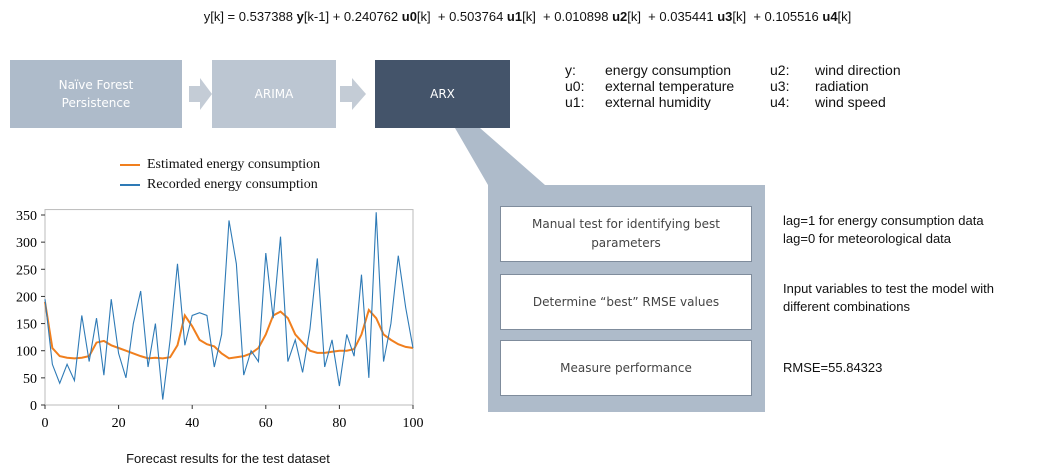  I want to click on variable-label: radiation, so click(842, 86).